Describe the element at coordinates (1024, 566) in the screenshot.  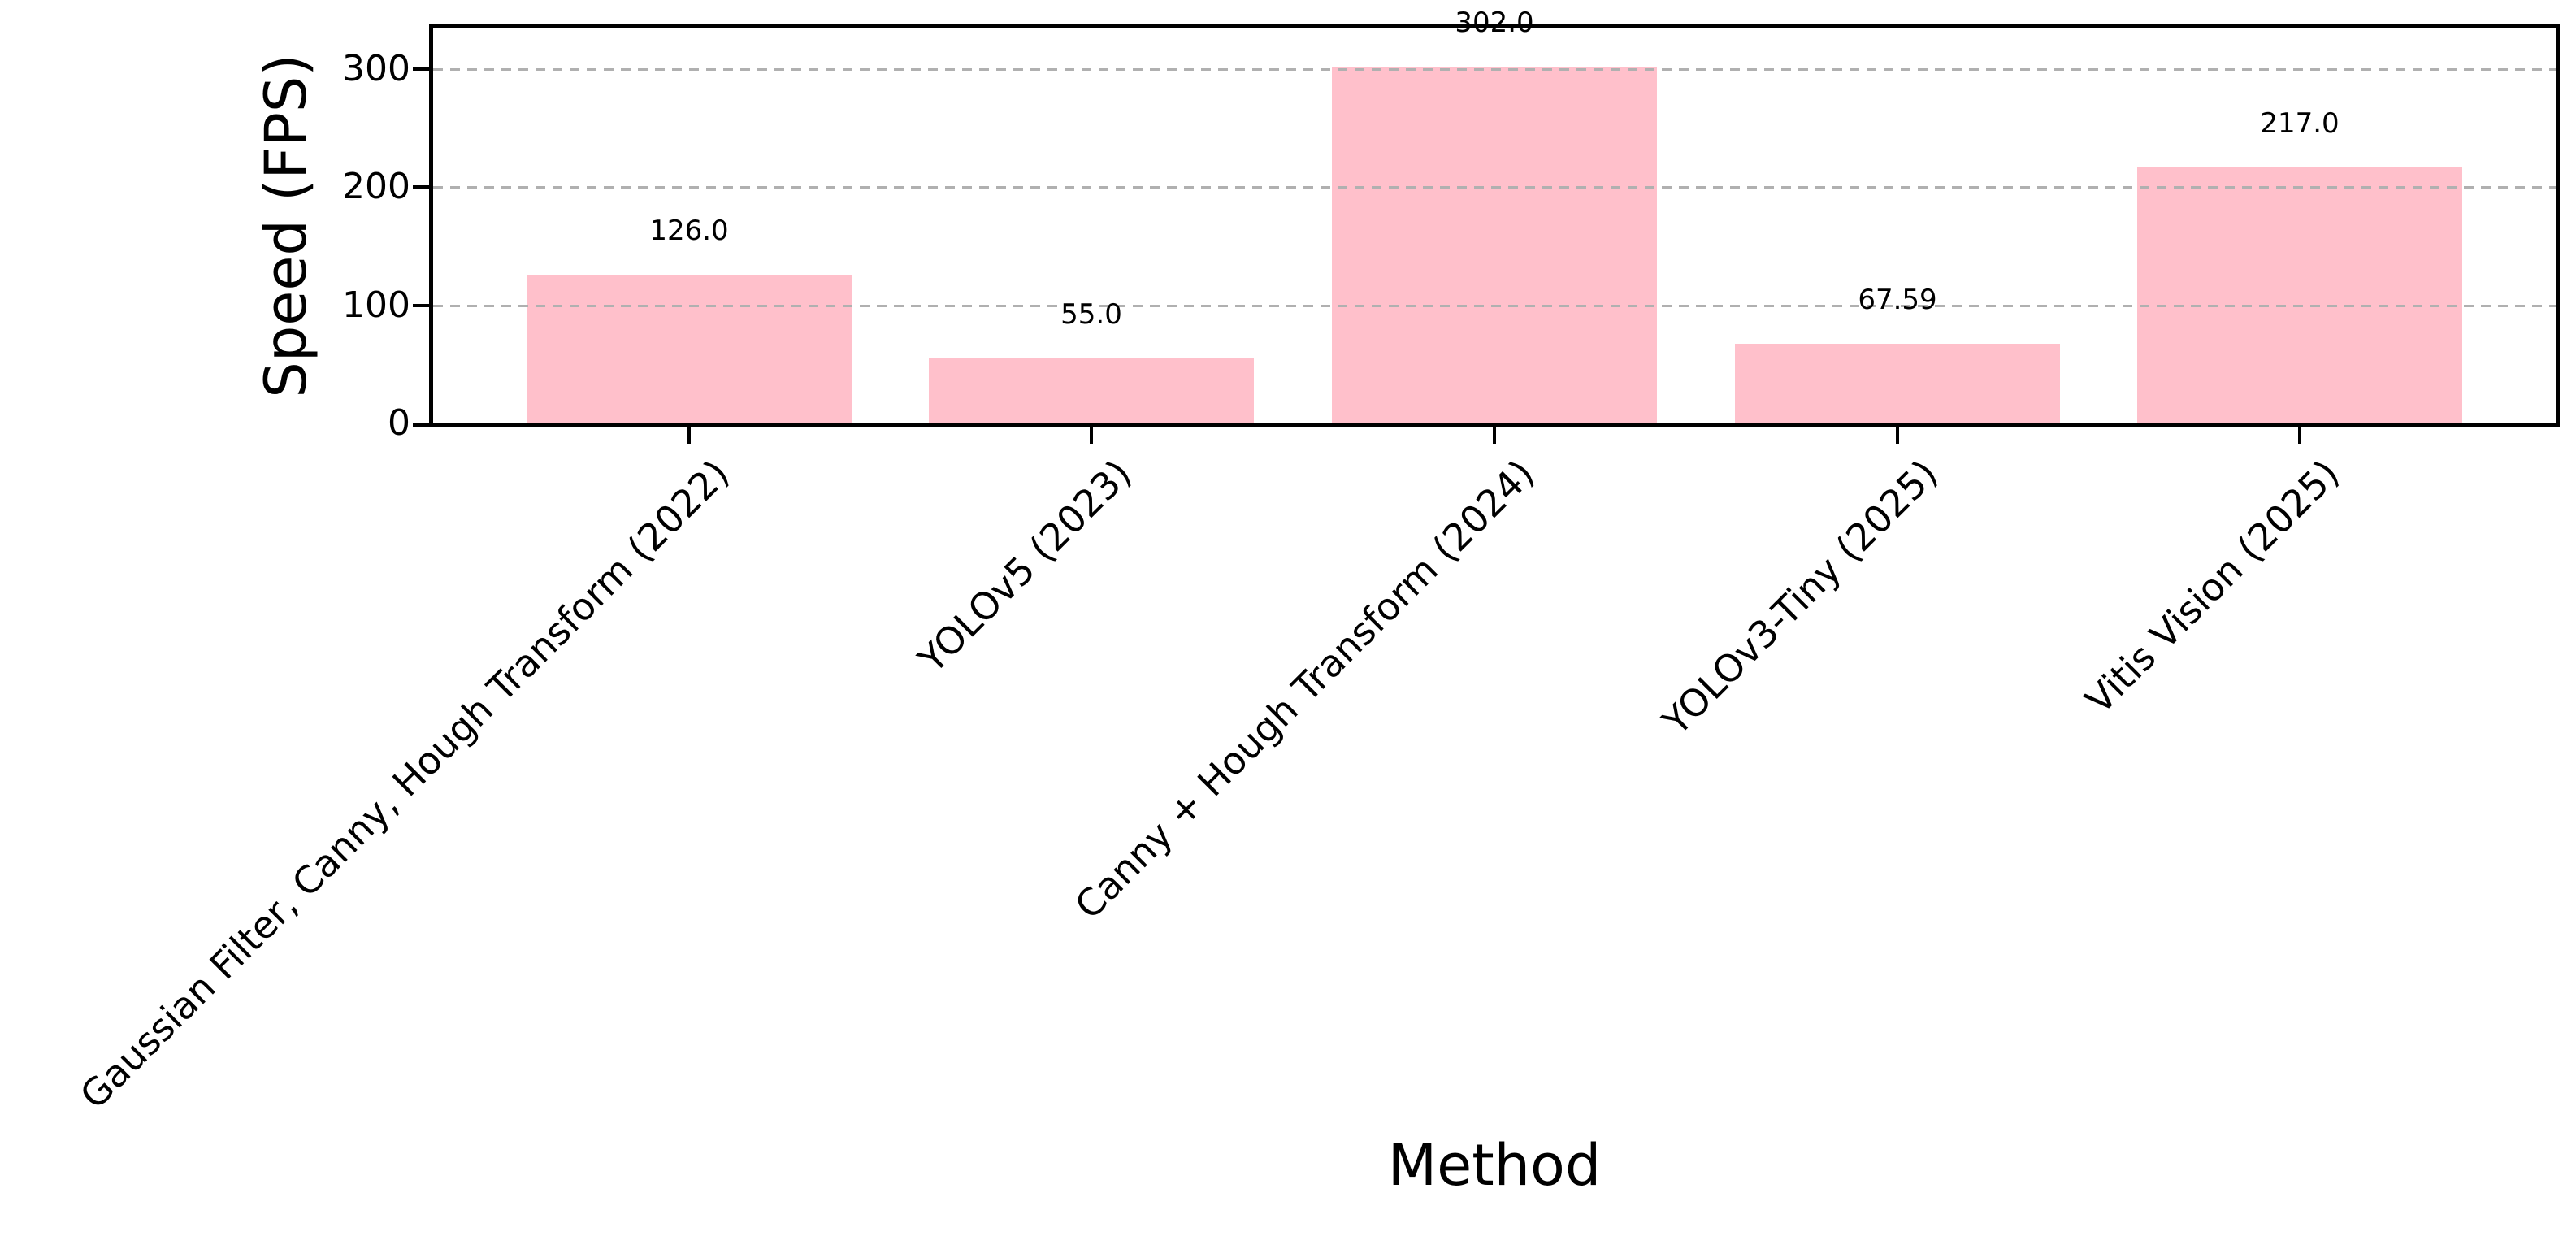
I see `x-tick-label: YOLOv5 (2023)` at that location.